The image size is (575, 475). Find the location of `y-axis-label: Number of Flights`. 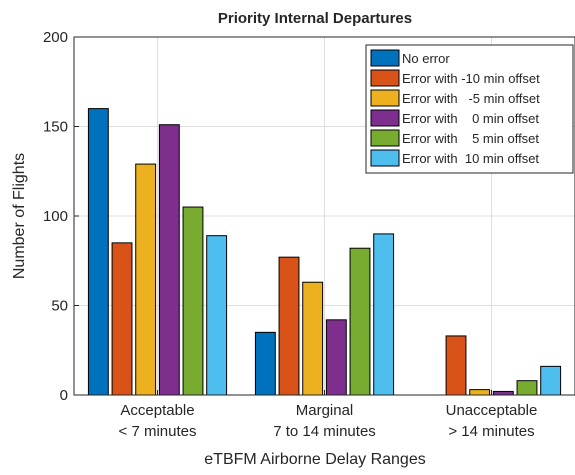

y-axis-label: Number of Flights is located at coordinates (19, 216).